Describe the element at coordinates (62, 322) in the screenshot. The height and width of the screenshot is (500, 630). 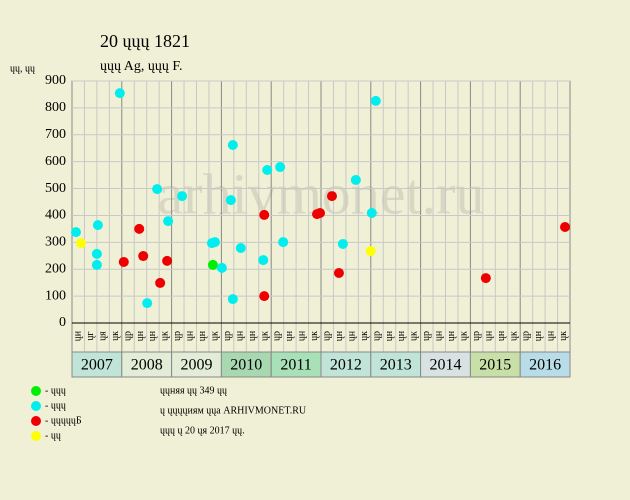
I see `y-tick-label: 0` at that location.